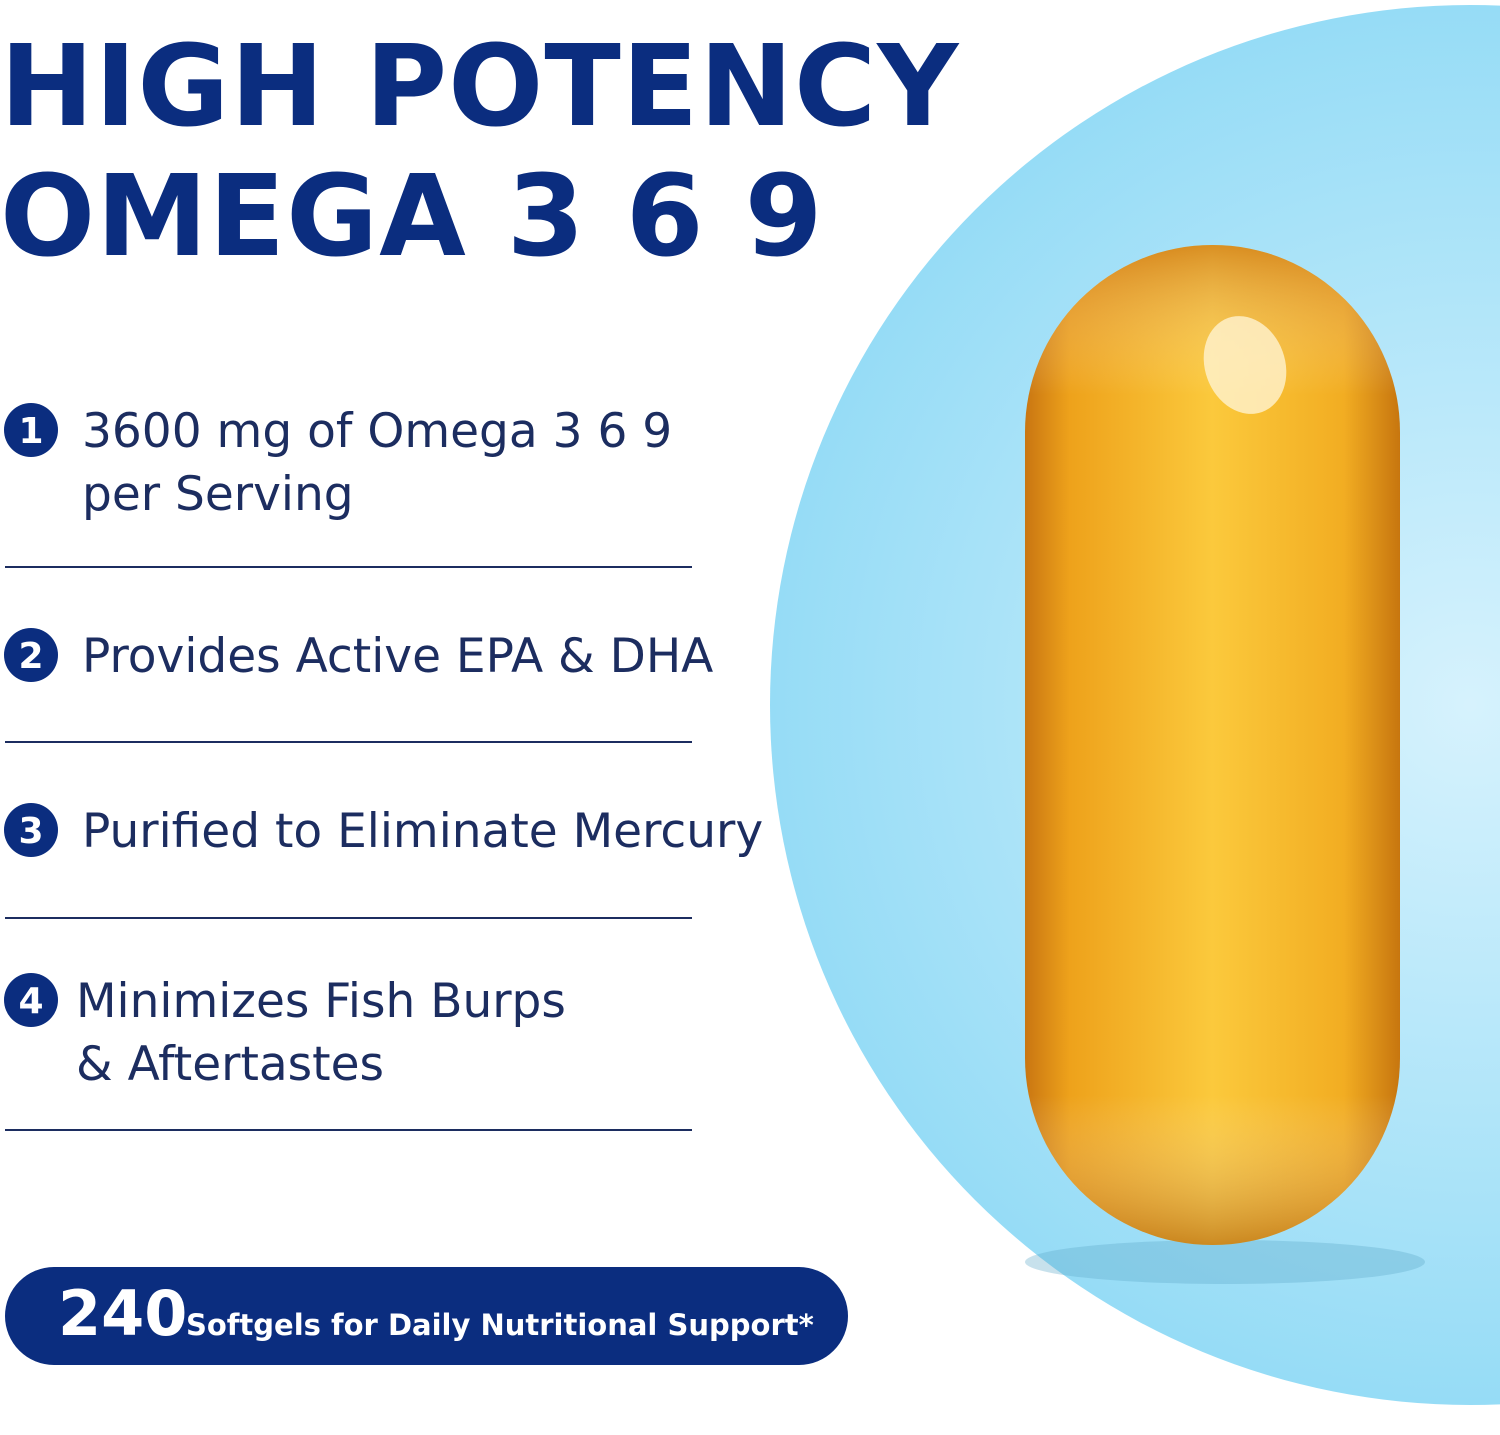 The image size is (1500, 1435). What do you see at coordinates (500, 1325) in the screenshot?
I see `badge-text: Softgels for Daily Nutritional Support*` at bounding box center [500, 1325].